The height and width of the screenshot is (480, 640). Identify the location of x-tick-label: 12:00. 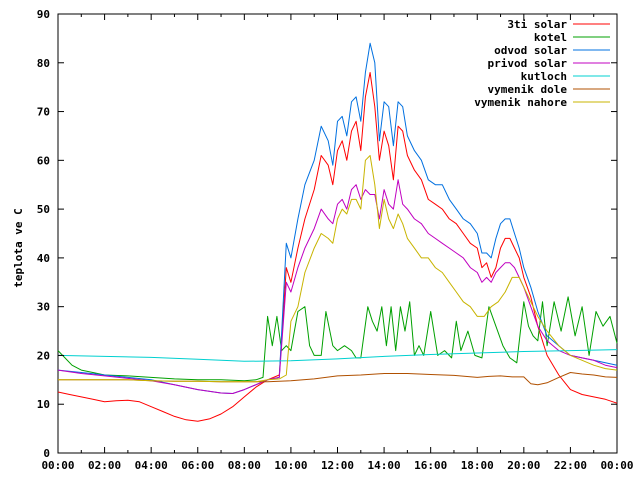
(337, 465).